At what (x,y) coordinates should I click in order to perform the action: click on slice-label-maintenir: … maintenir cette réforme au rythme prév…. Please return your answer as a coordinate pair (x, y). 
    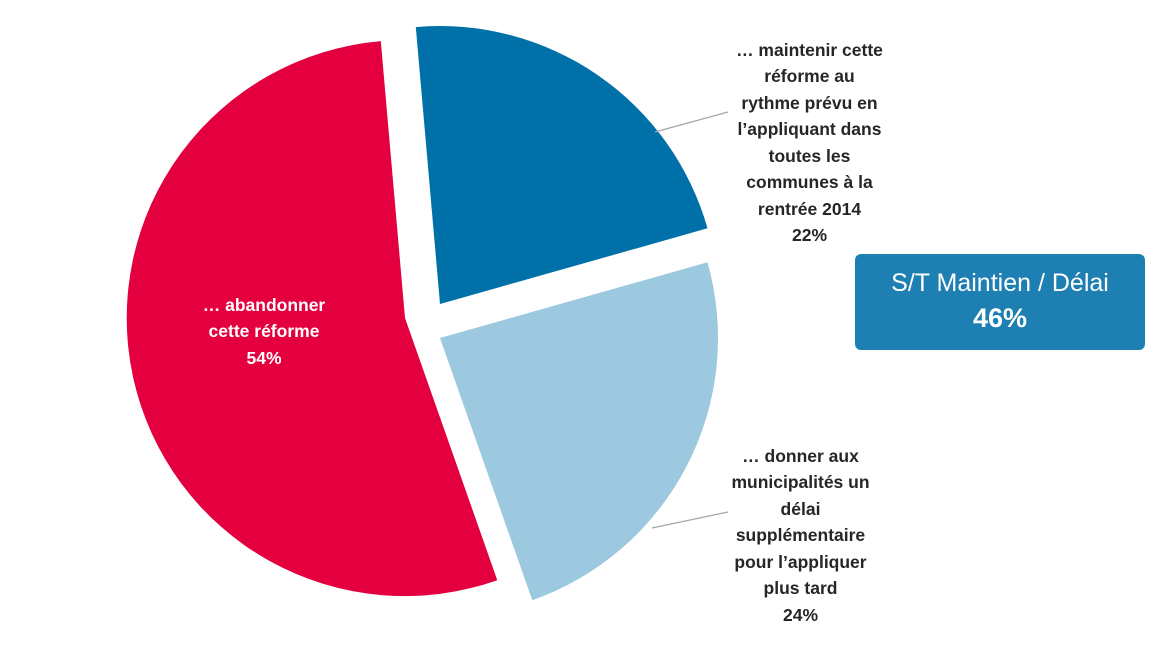
    Looking at the image, I should click on (809, 142).